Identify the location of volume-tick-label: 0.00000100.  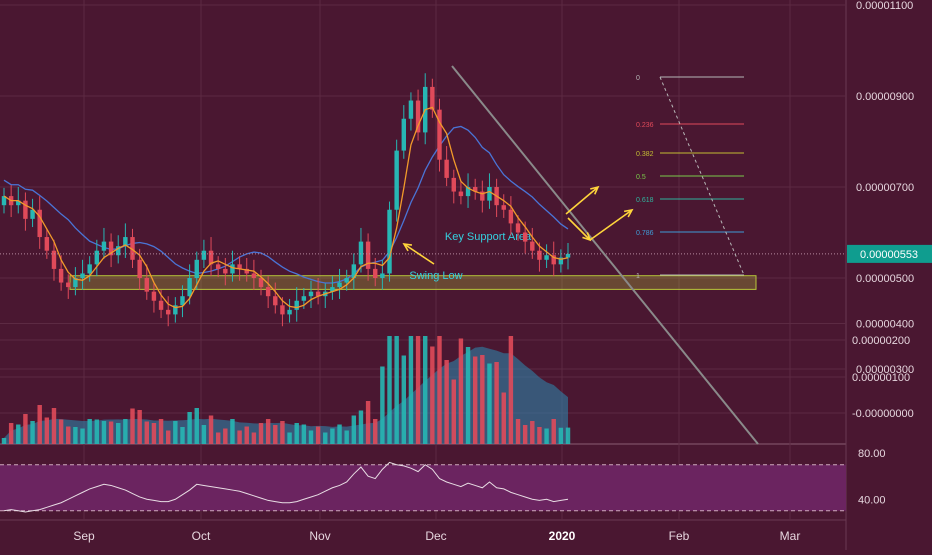
(881, 378).